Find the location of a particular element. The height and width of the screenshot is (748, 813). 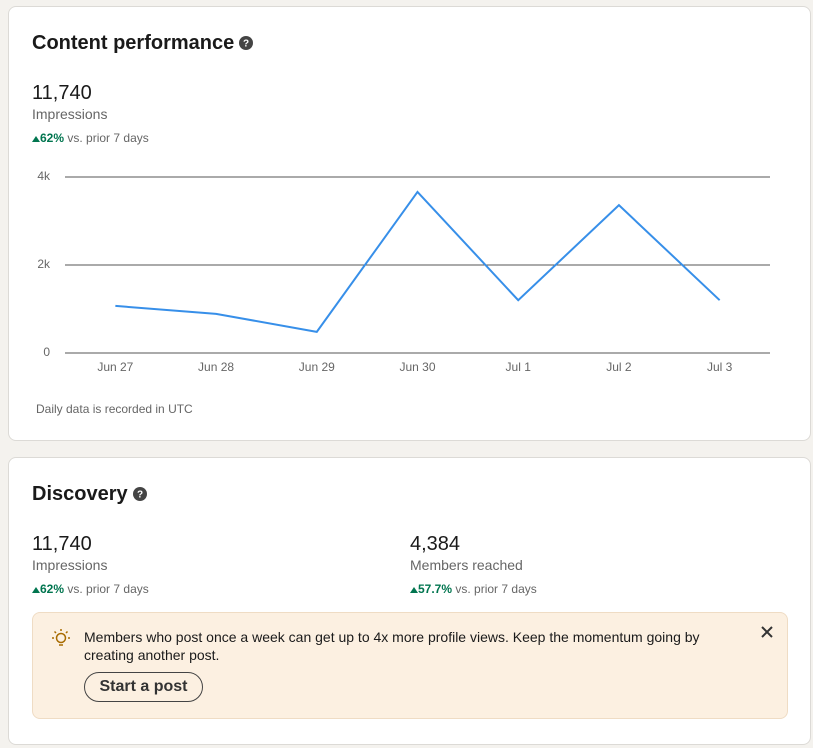

x-tick-label: Jul 1 is located at coordinates (519, 367).